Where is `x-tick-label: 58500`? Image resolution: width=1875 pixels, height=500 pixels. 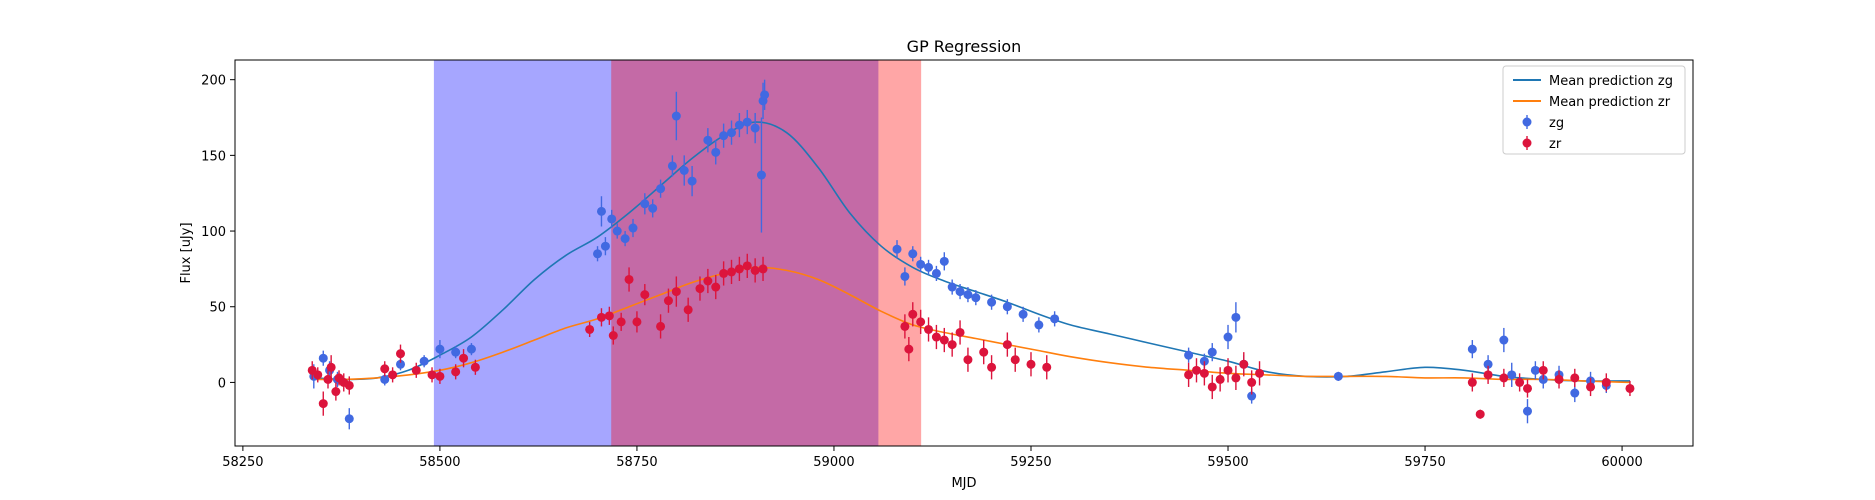
x-tick-label: 58500 is located at coordinates (439, 462).